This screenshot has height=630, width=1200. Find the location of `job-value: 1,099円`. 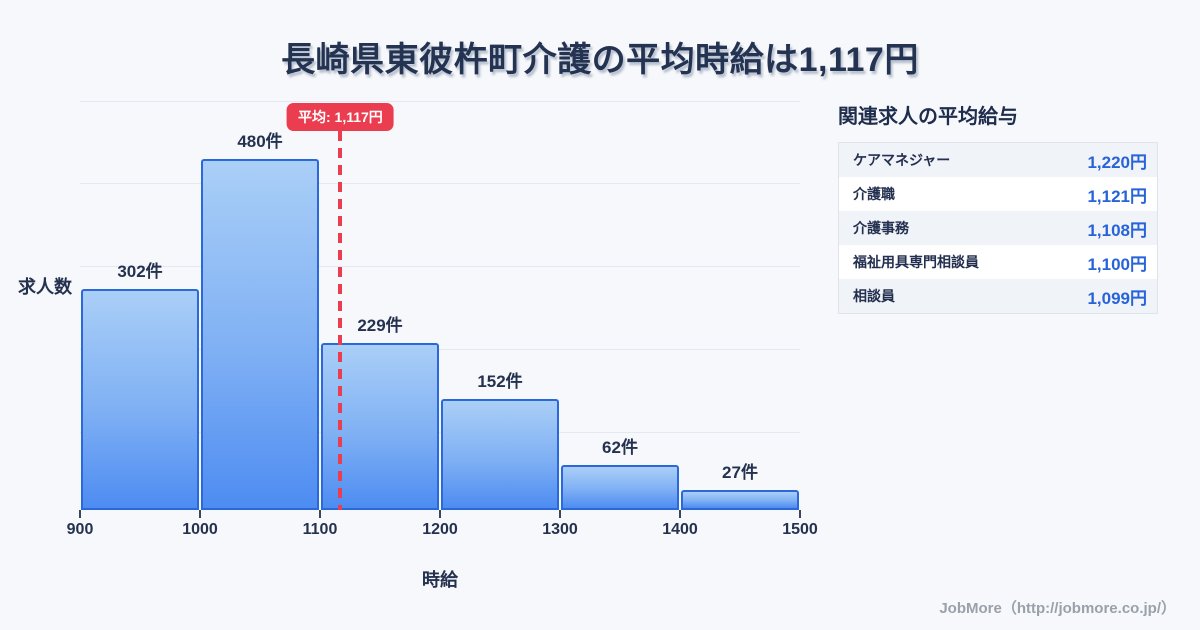

job-value: 1,099円 is located at coordinates (1117, 298).